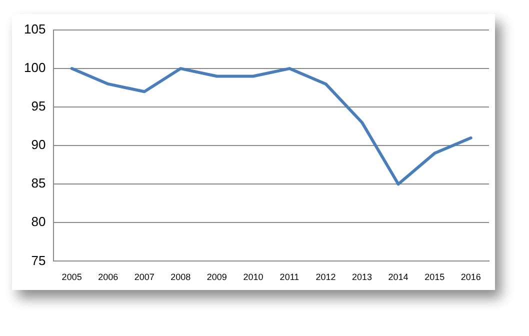  What do you see at coordinates (253, 277) in the screenshot?
I see `x-tick-label: 2010` at bounding box center [253, 277].